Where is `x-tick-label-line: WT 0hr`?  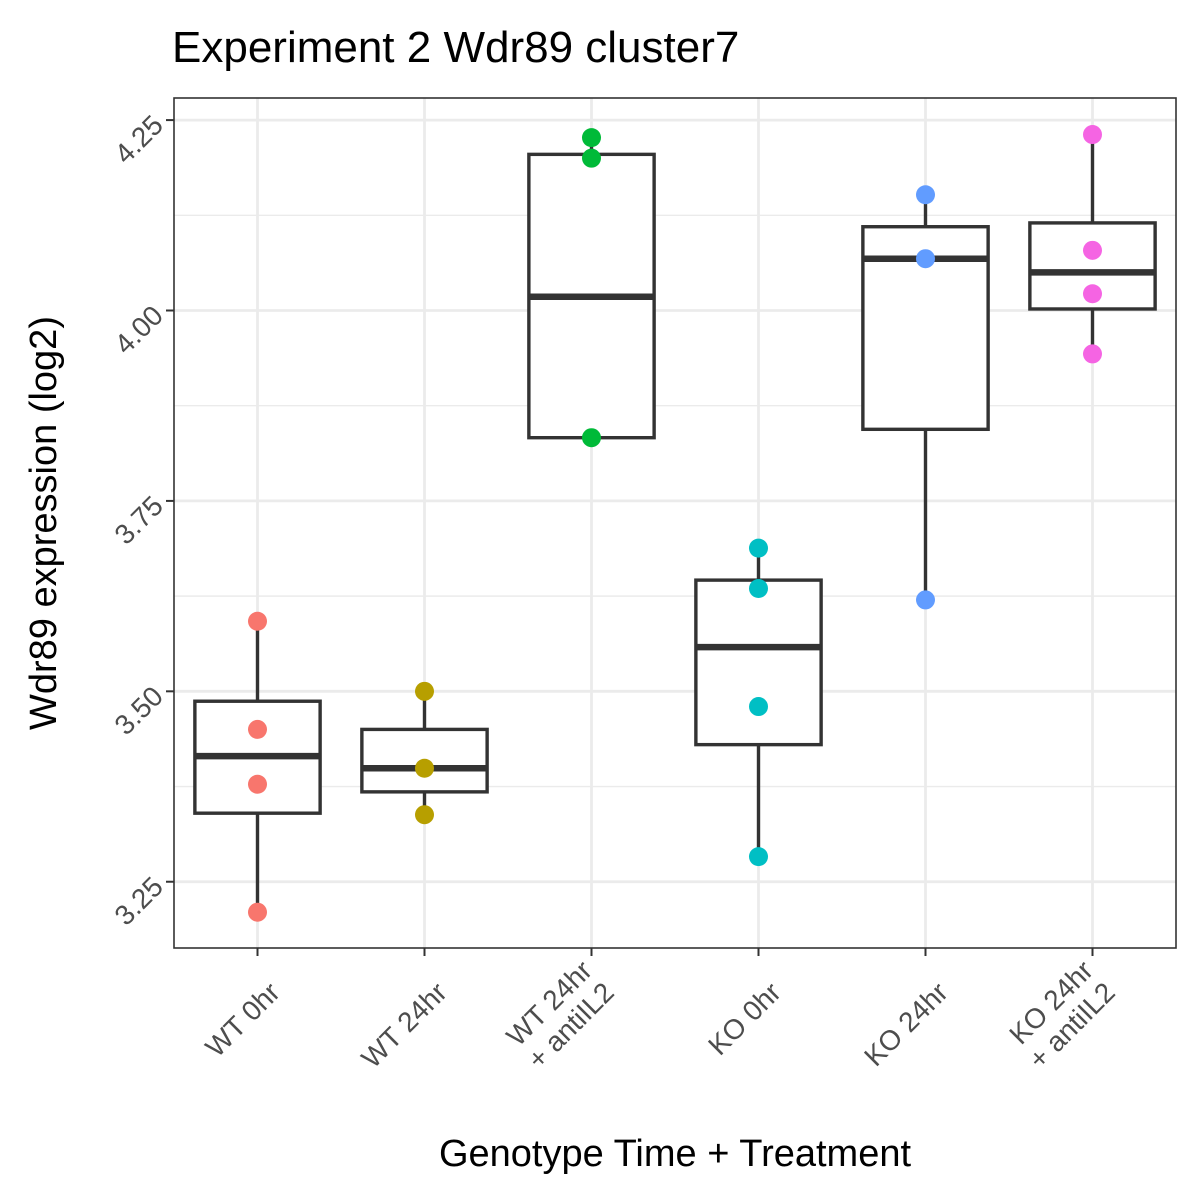 x-tick-label-line: WT 0hr is located at coordinates (242, 1019).